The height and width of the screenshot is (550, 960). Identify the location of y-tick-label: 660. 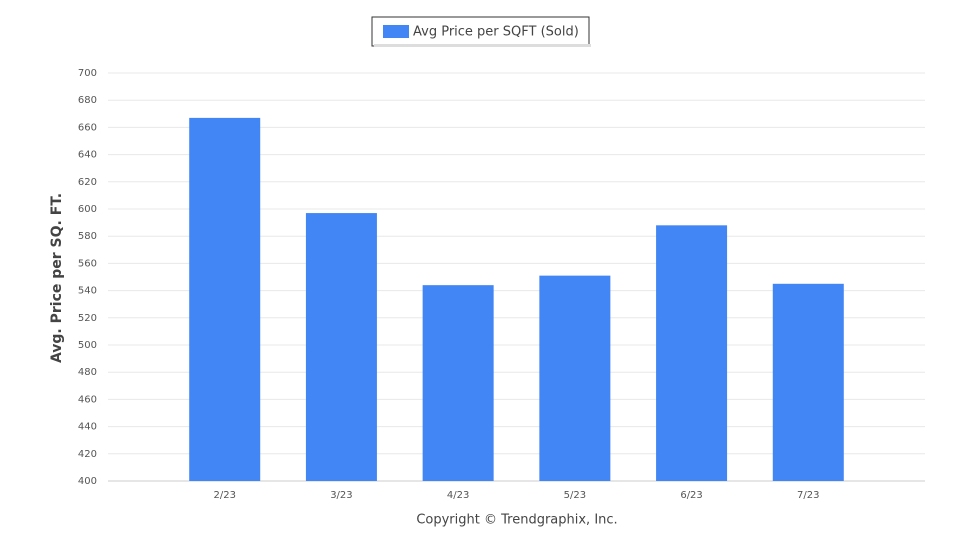
(87, 127).